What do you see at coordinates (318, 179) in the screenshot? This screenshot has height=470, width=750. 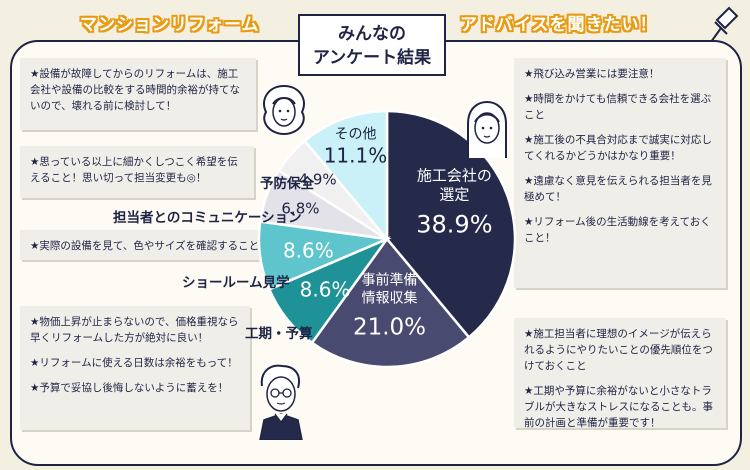 I see `percent-label-5: 4.9%` at bounding box center [318, 179].